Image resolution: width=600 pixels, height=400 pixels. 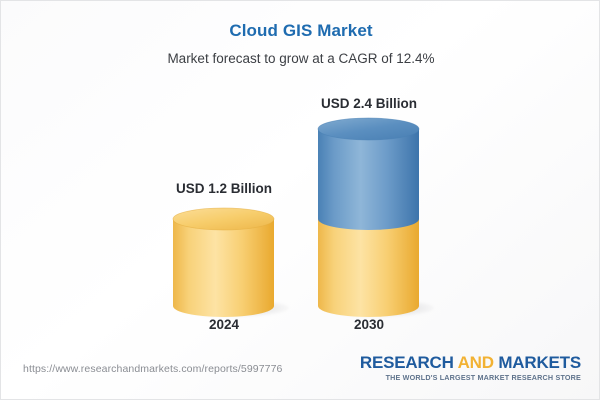 What do you see at coordinates (369, 324) in the screenshot?
I see `category-label-2030: 2030` at bounding box center [369, 324].